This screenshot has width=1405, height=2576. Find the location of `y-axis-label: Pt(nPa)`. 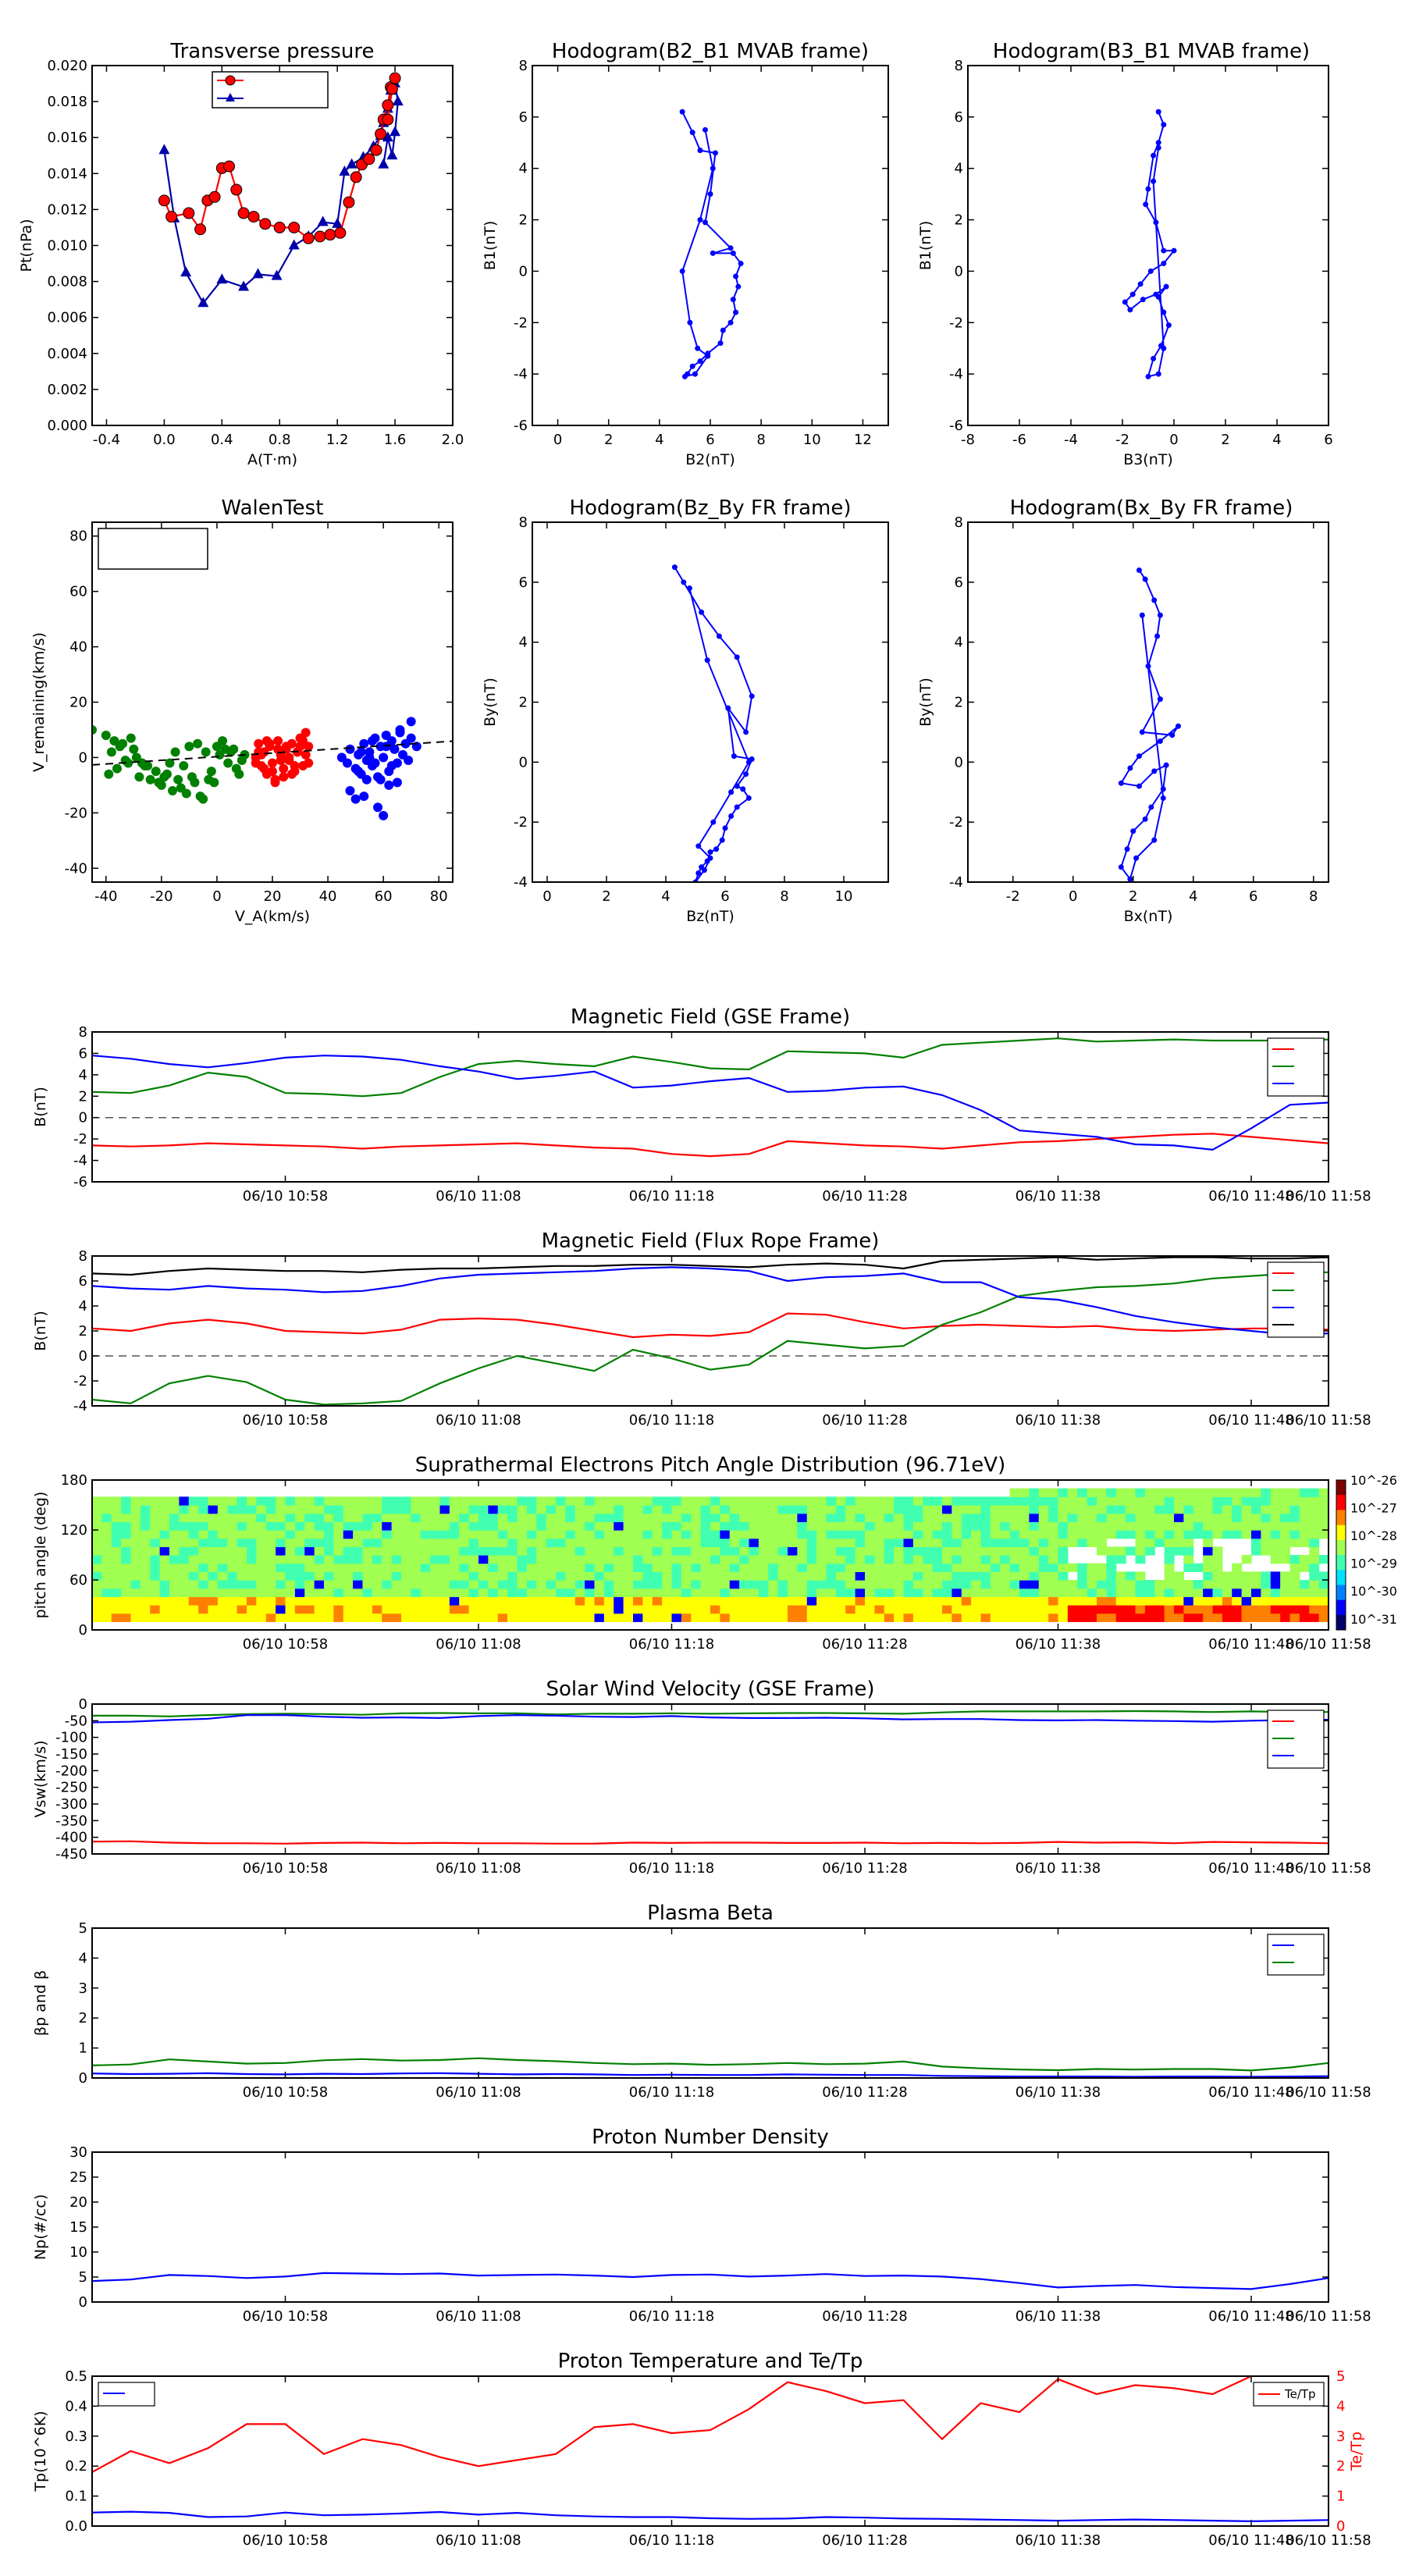

y-axis-label: Pt(nPa) is located at coordinates (26, 245).